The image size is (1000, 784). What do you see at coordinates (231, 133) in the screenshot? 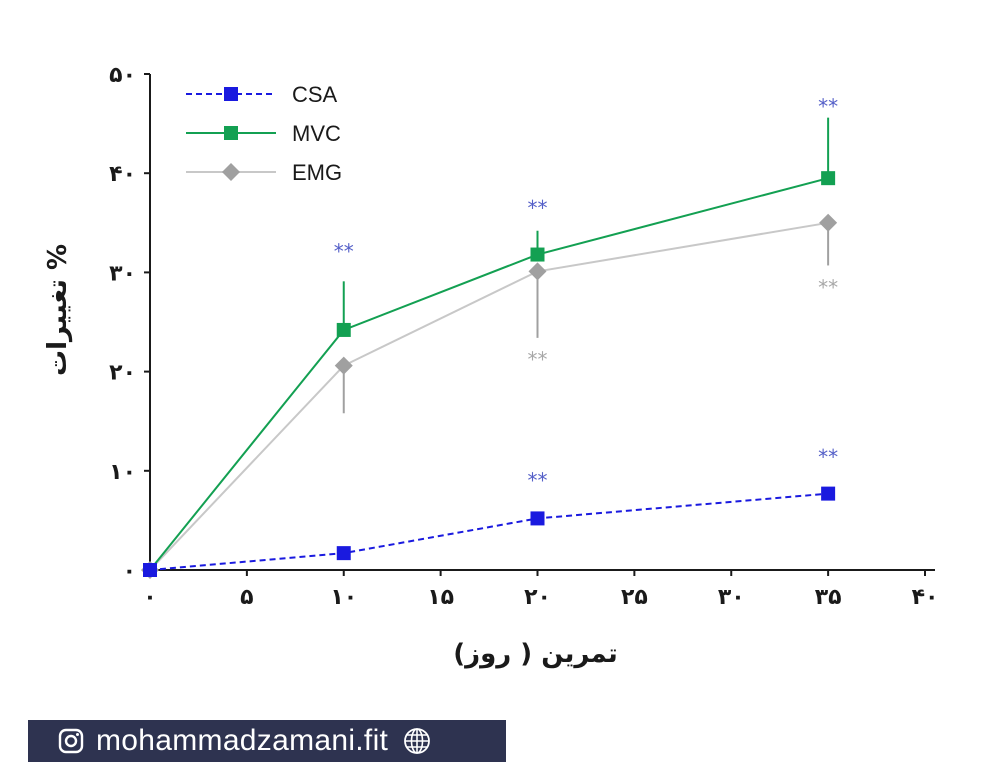
I see `legend-marker-mvc` at bounding box center [231, 133].